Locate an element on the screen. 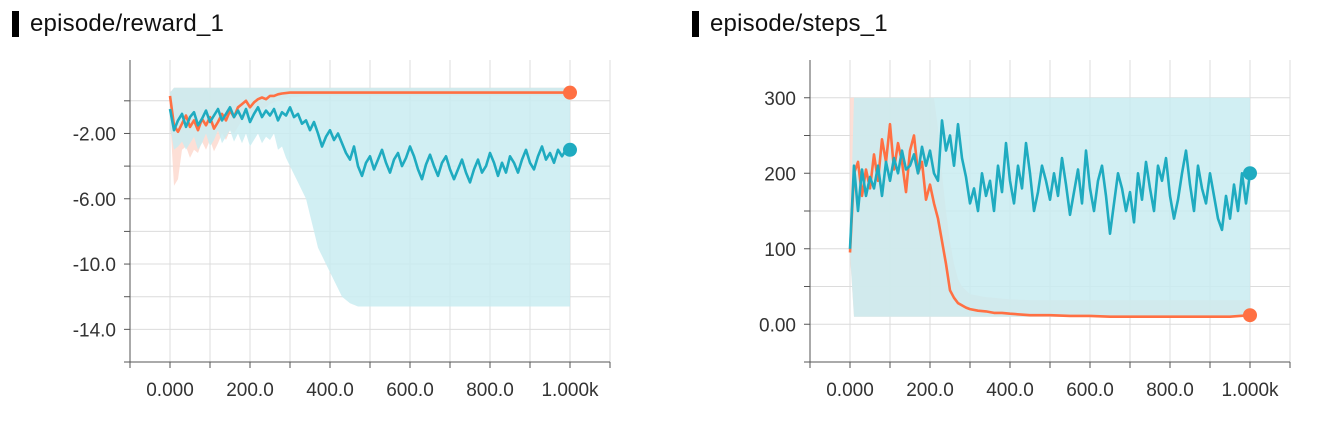 The height and width of the screenshot is (422, 1336). y-tick-label: -6.00 is located at coordinates (94, 200).